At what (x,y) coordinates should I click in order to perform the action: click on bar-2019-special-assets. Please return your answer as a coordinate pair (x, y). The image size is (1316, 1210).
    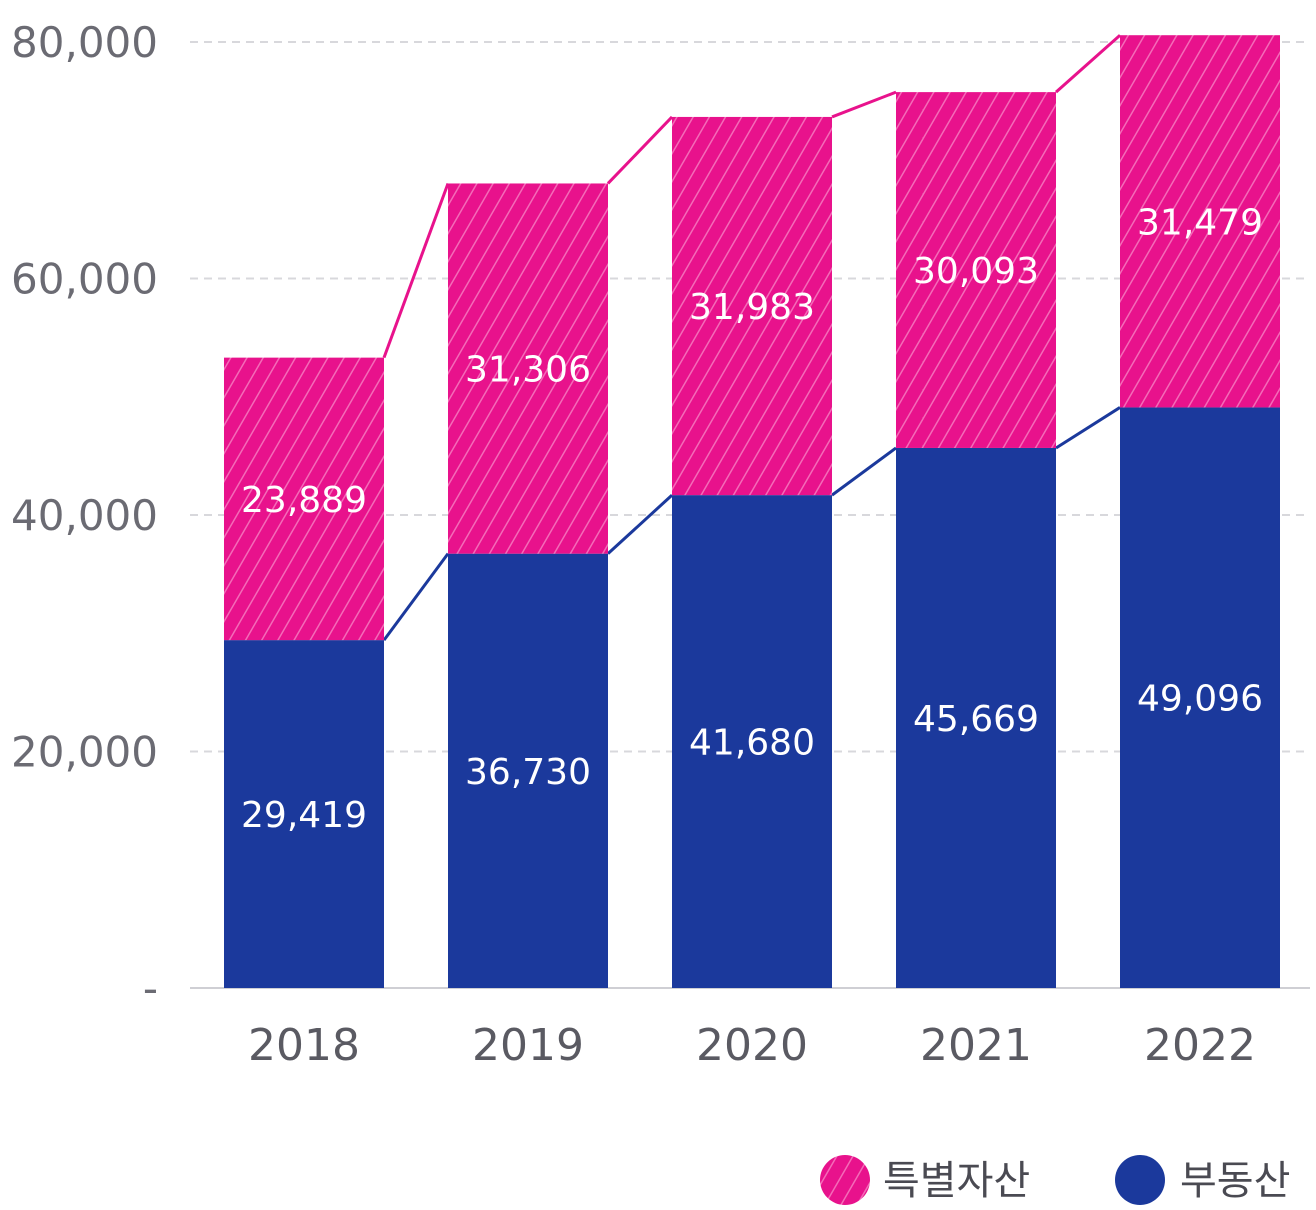
    Looking at the image, I should click on (528, 368).